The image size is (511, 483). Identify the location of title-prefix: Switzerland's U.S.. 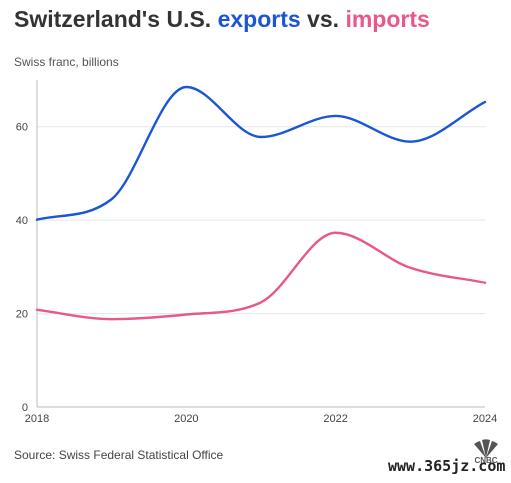
(116, 19).